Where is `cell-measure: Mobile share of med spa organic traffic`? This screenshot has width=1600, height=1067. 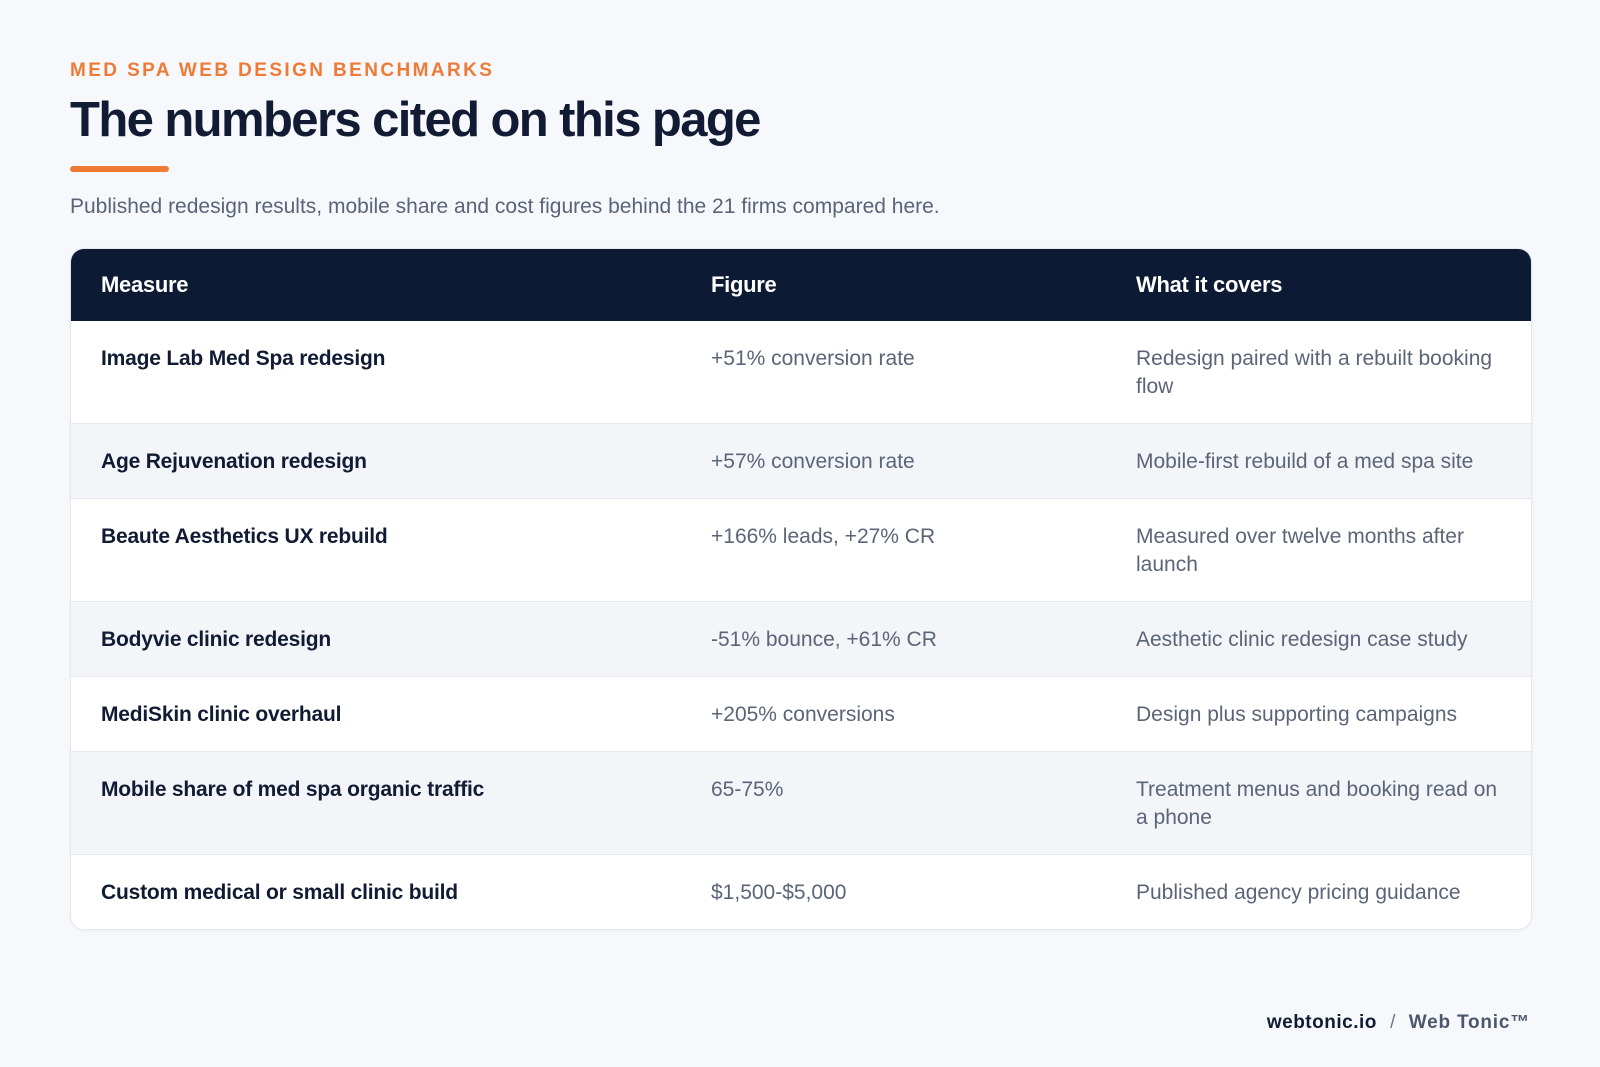 cell-measure: Mobile share of med spa organic traffic is located at coordinates (293, 789).